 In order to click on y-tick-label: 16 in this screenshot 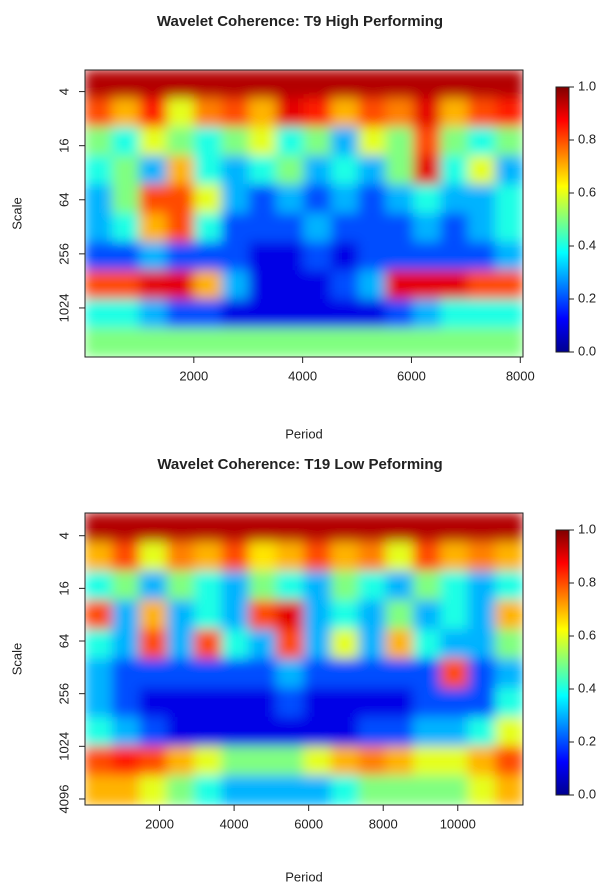, I will do `click(63, 145)`.